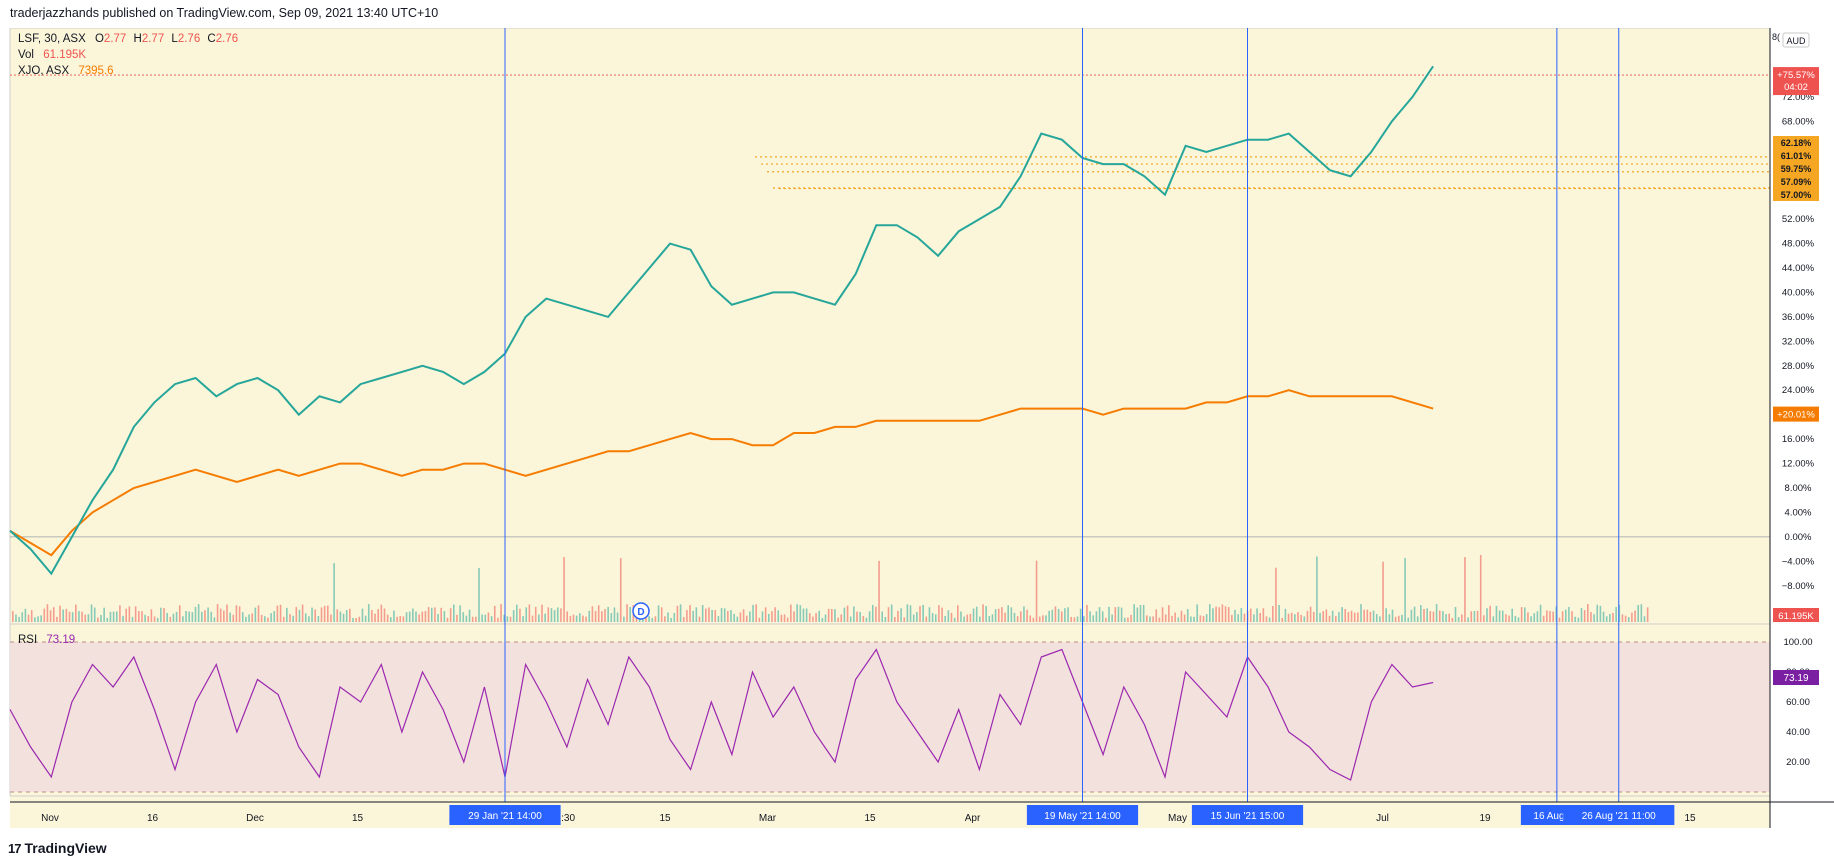  Describe the element at coordinates (1382, 818) in the screenshot. I see `x-tick-label: Jul` at that location.